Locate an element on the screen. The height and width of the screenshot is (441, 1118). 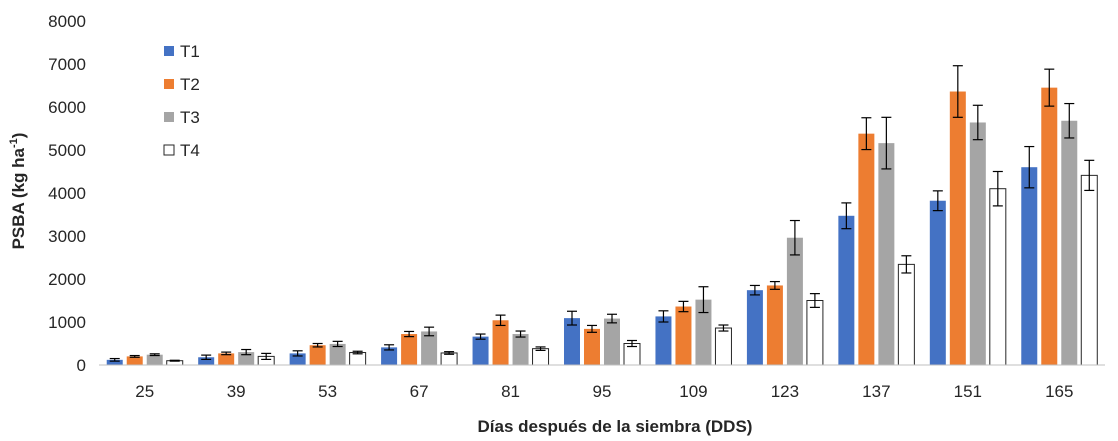
y-tick-label: 0 is located at coordinates (81, 365).